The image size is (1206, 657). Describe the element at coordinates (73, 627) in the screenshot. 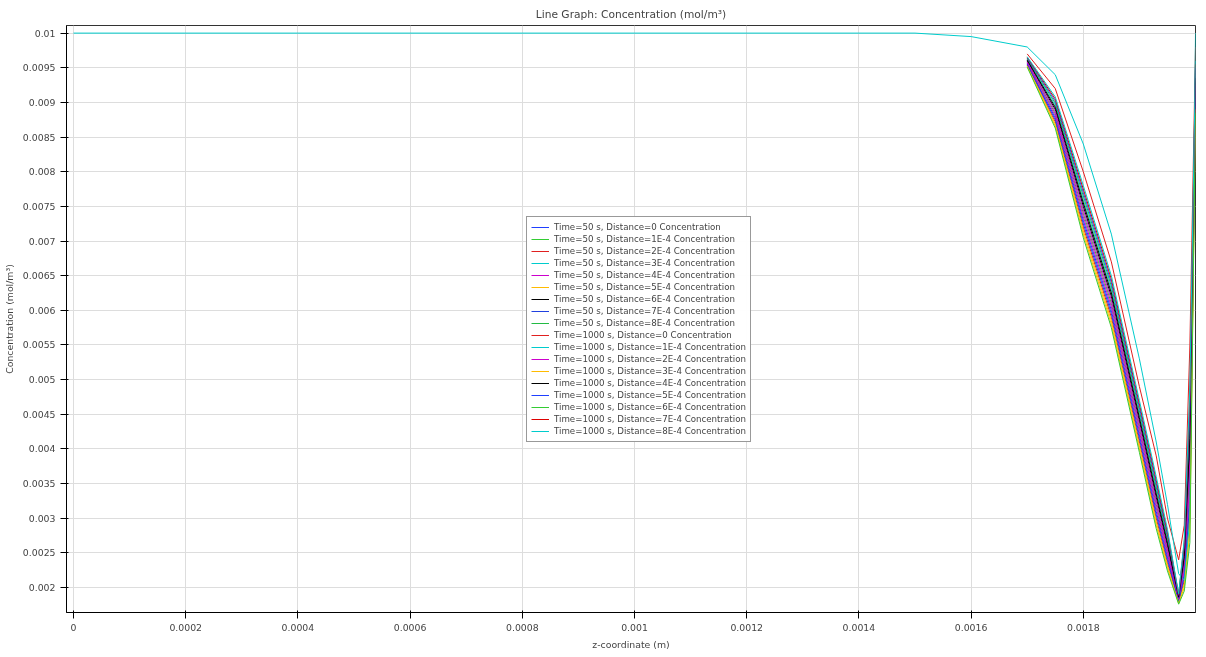

I see `x-tick-label: 0` at that location.